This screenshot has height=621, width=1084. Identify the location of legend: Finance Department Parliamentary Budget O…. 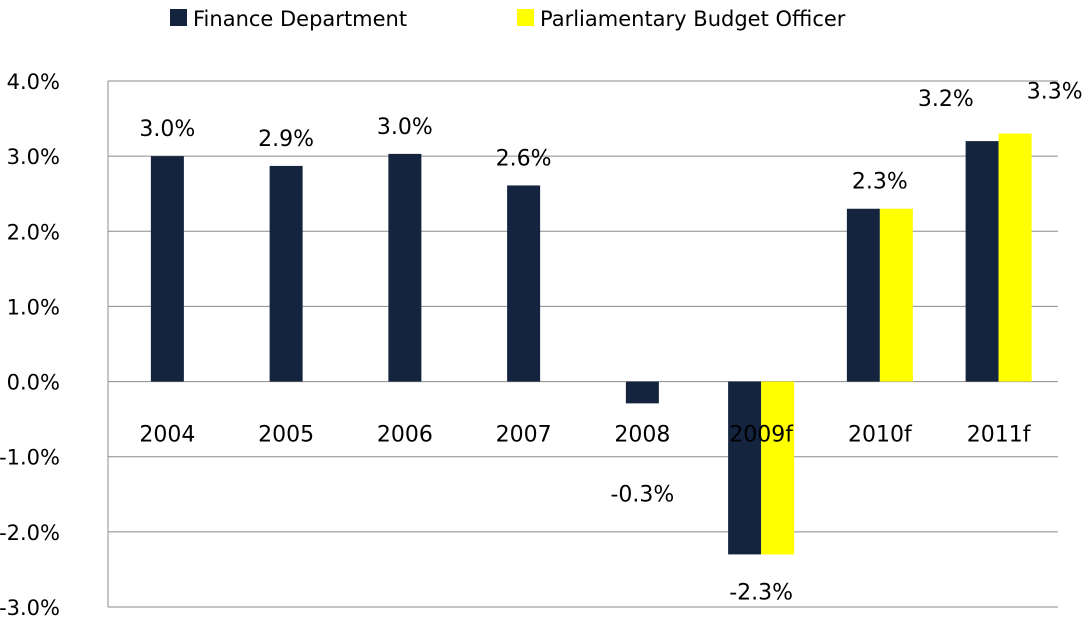
(508, 19).